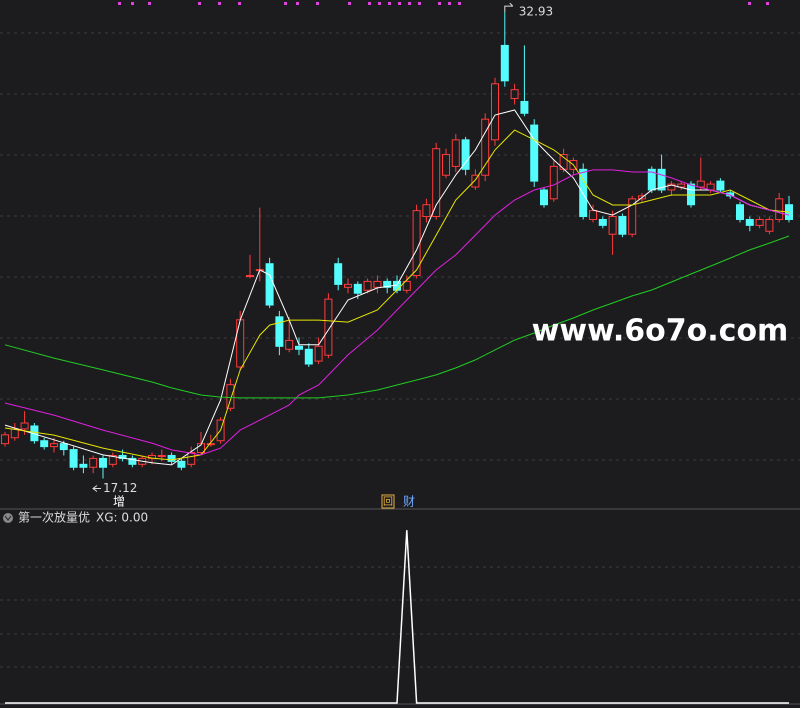 The width and height of the screenshot is (800, 708). Describe the element at coordinates (119, 502) in the screenshot. I see `marker: 增` at that location.